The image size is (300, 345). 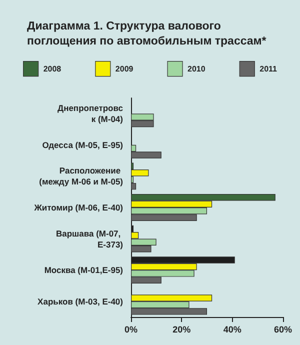 I want to click on y-tick-label: Москва (М-01,Е-95), so click(x=84, y=270).